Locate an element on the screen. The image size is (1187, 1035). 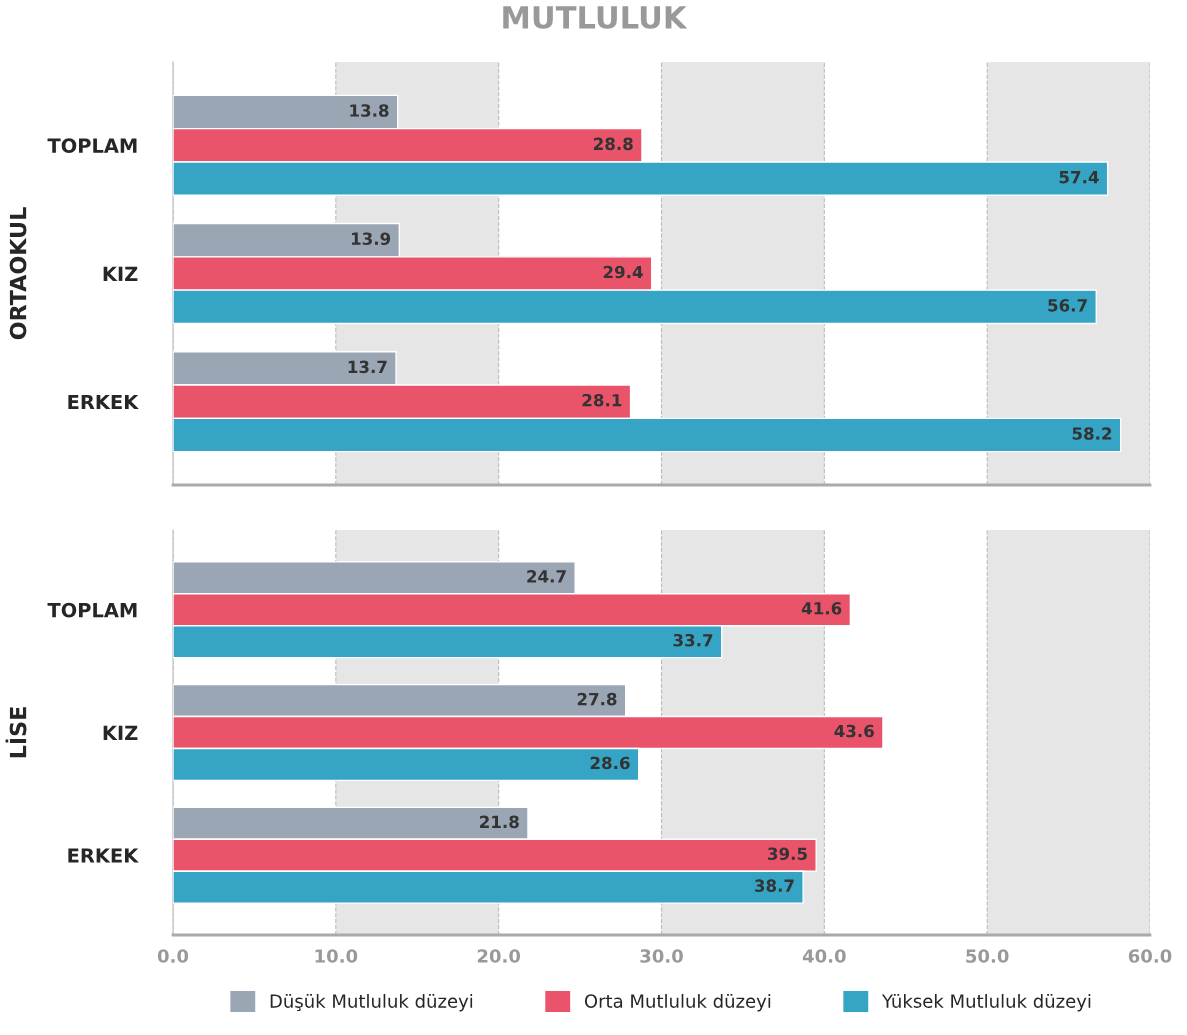
data-label: 13.8 is located at coordinates (369, 110).